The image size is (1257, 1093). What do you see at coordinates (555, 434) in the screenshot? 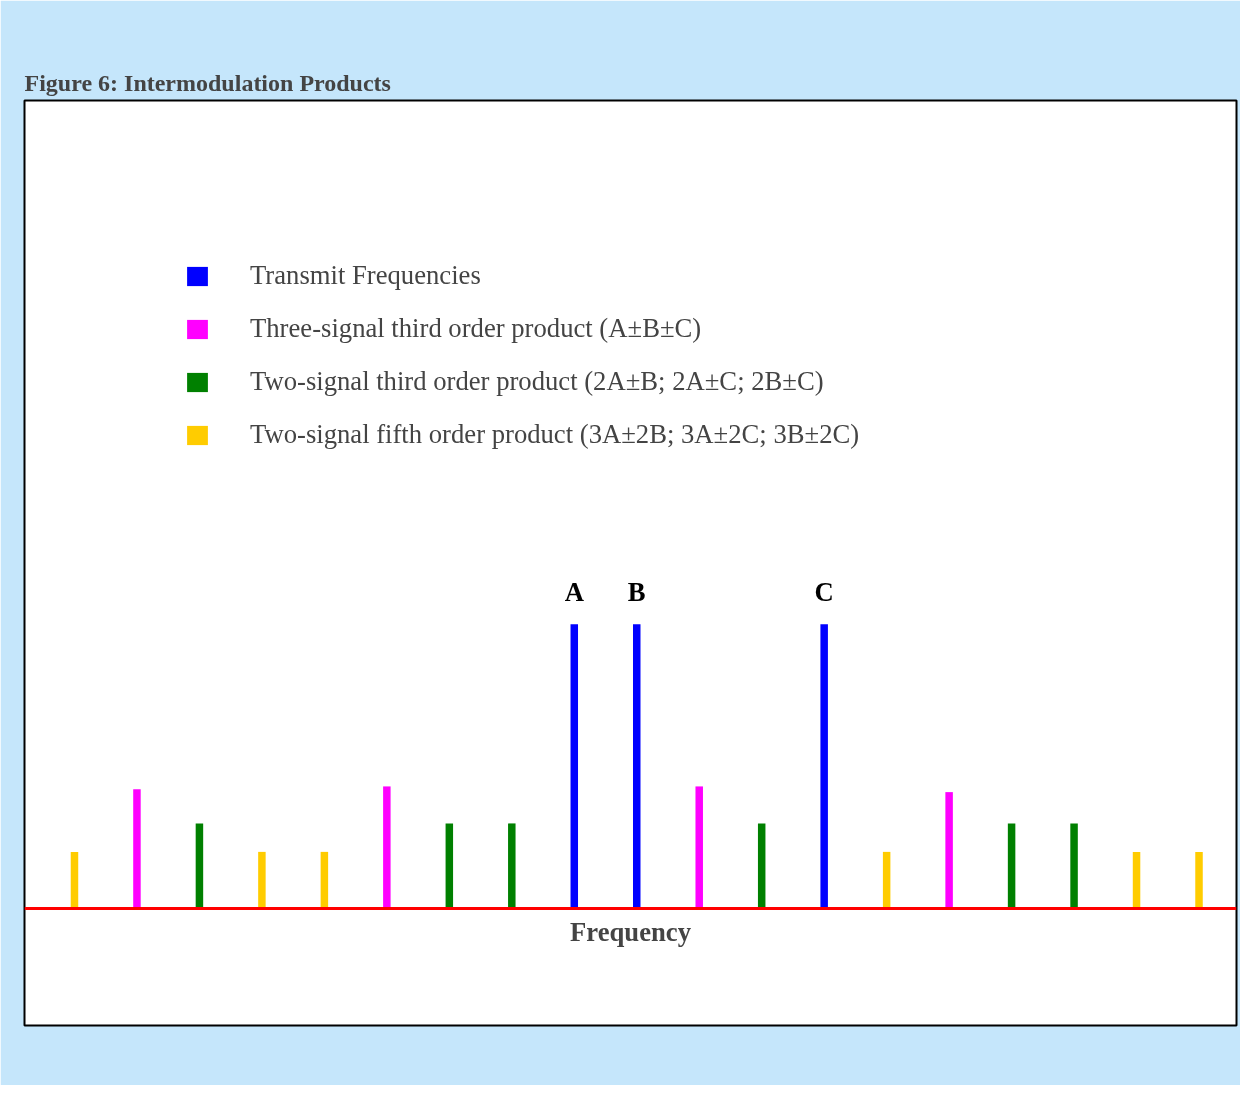
I see `legend-label: Two-signal fifth order product (3A±2B; 3A±2C; 3B±2C)` at bounding box center [555, 434].